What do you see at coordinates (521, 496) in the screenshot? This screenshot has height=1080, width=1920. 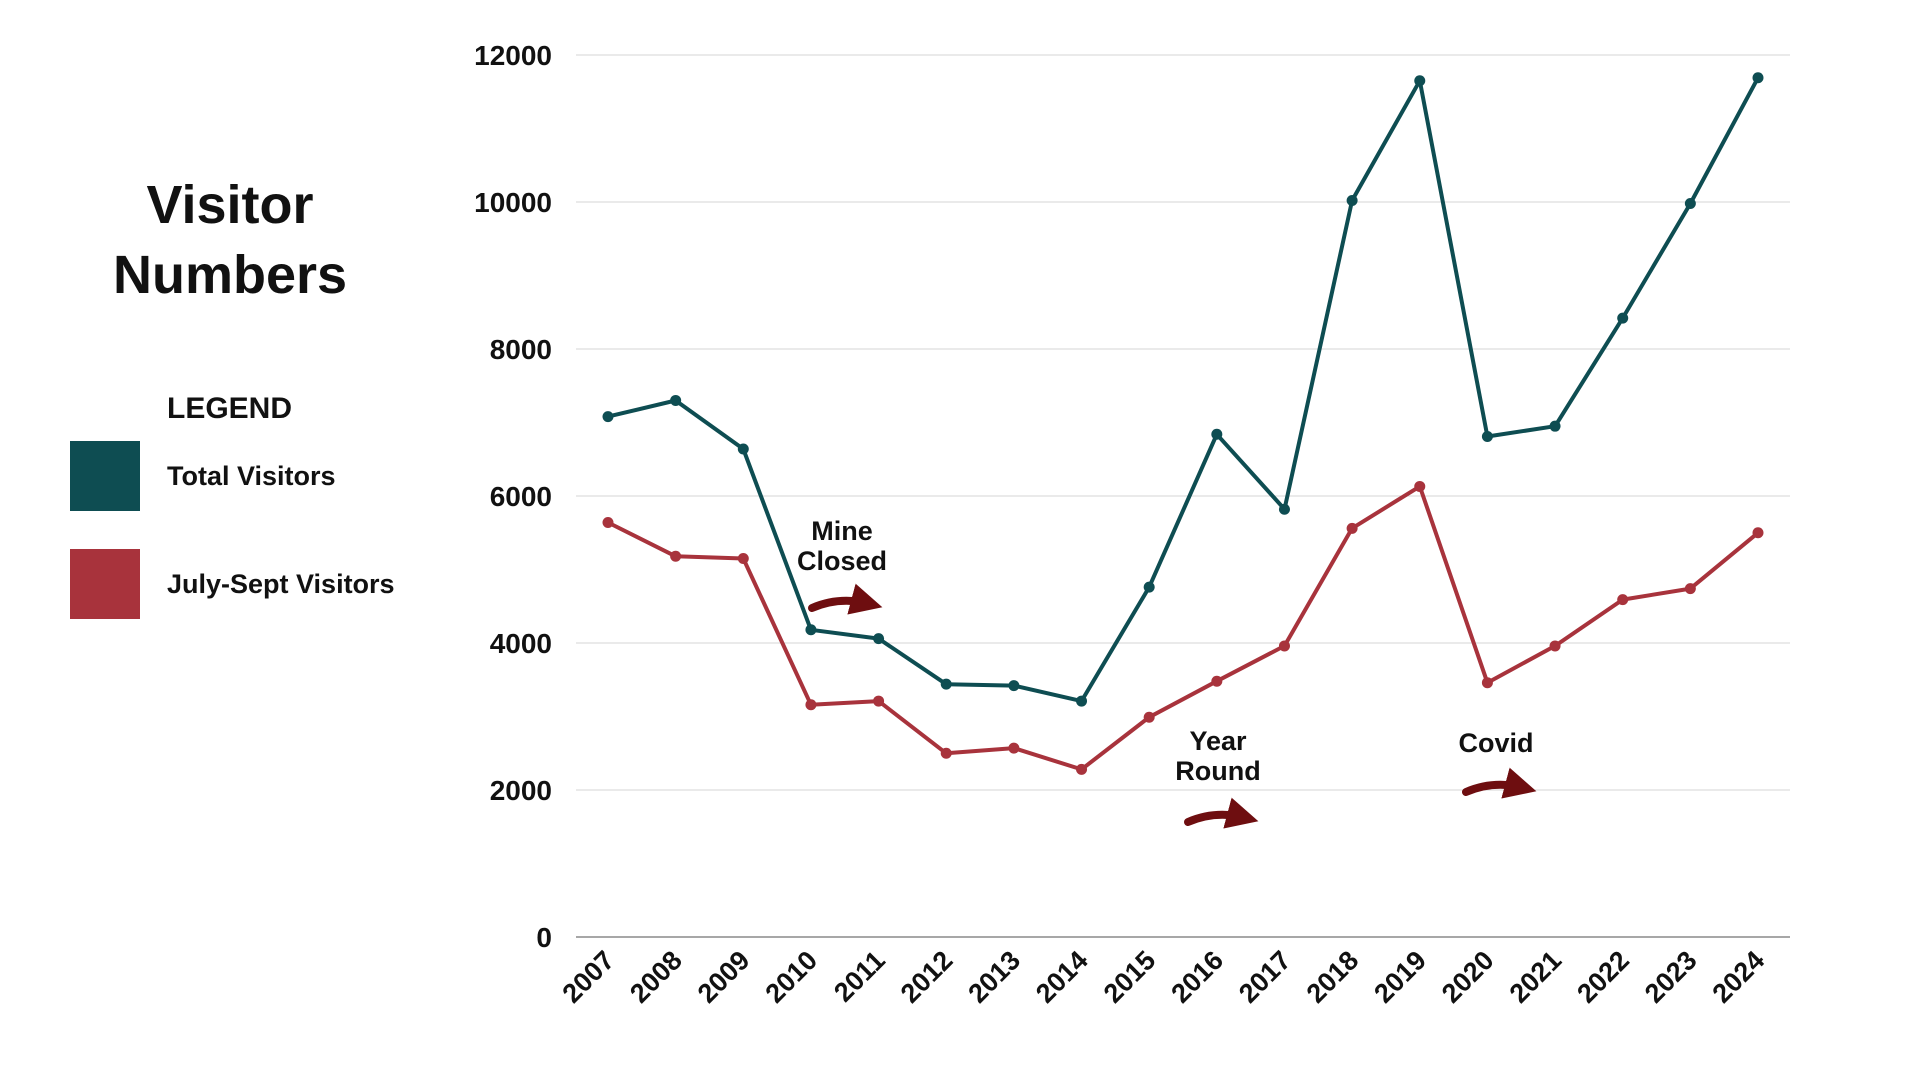 I see `y-tick-label: 6000` at bounding box center [521, 496].